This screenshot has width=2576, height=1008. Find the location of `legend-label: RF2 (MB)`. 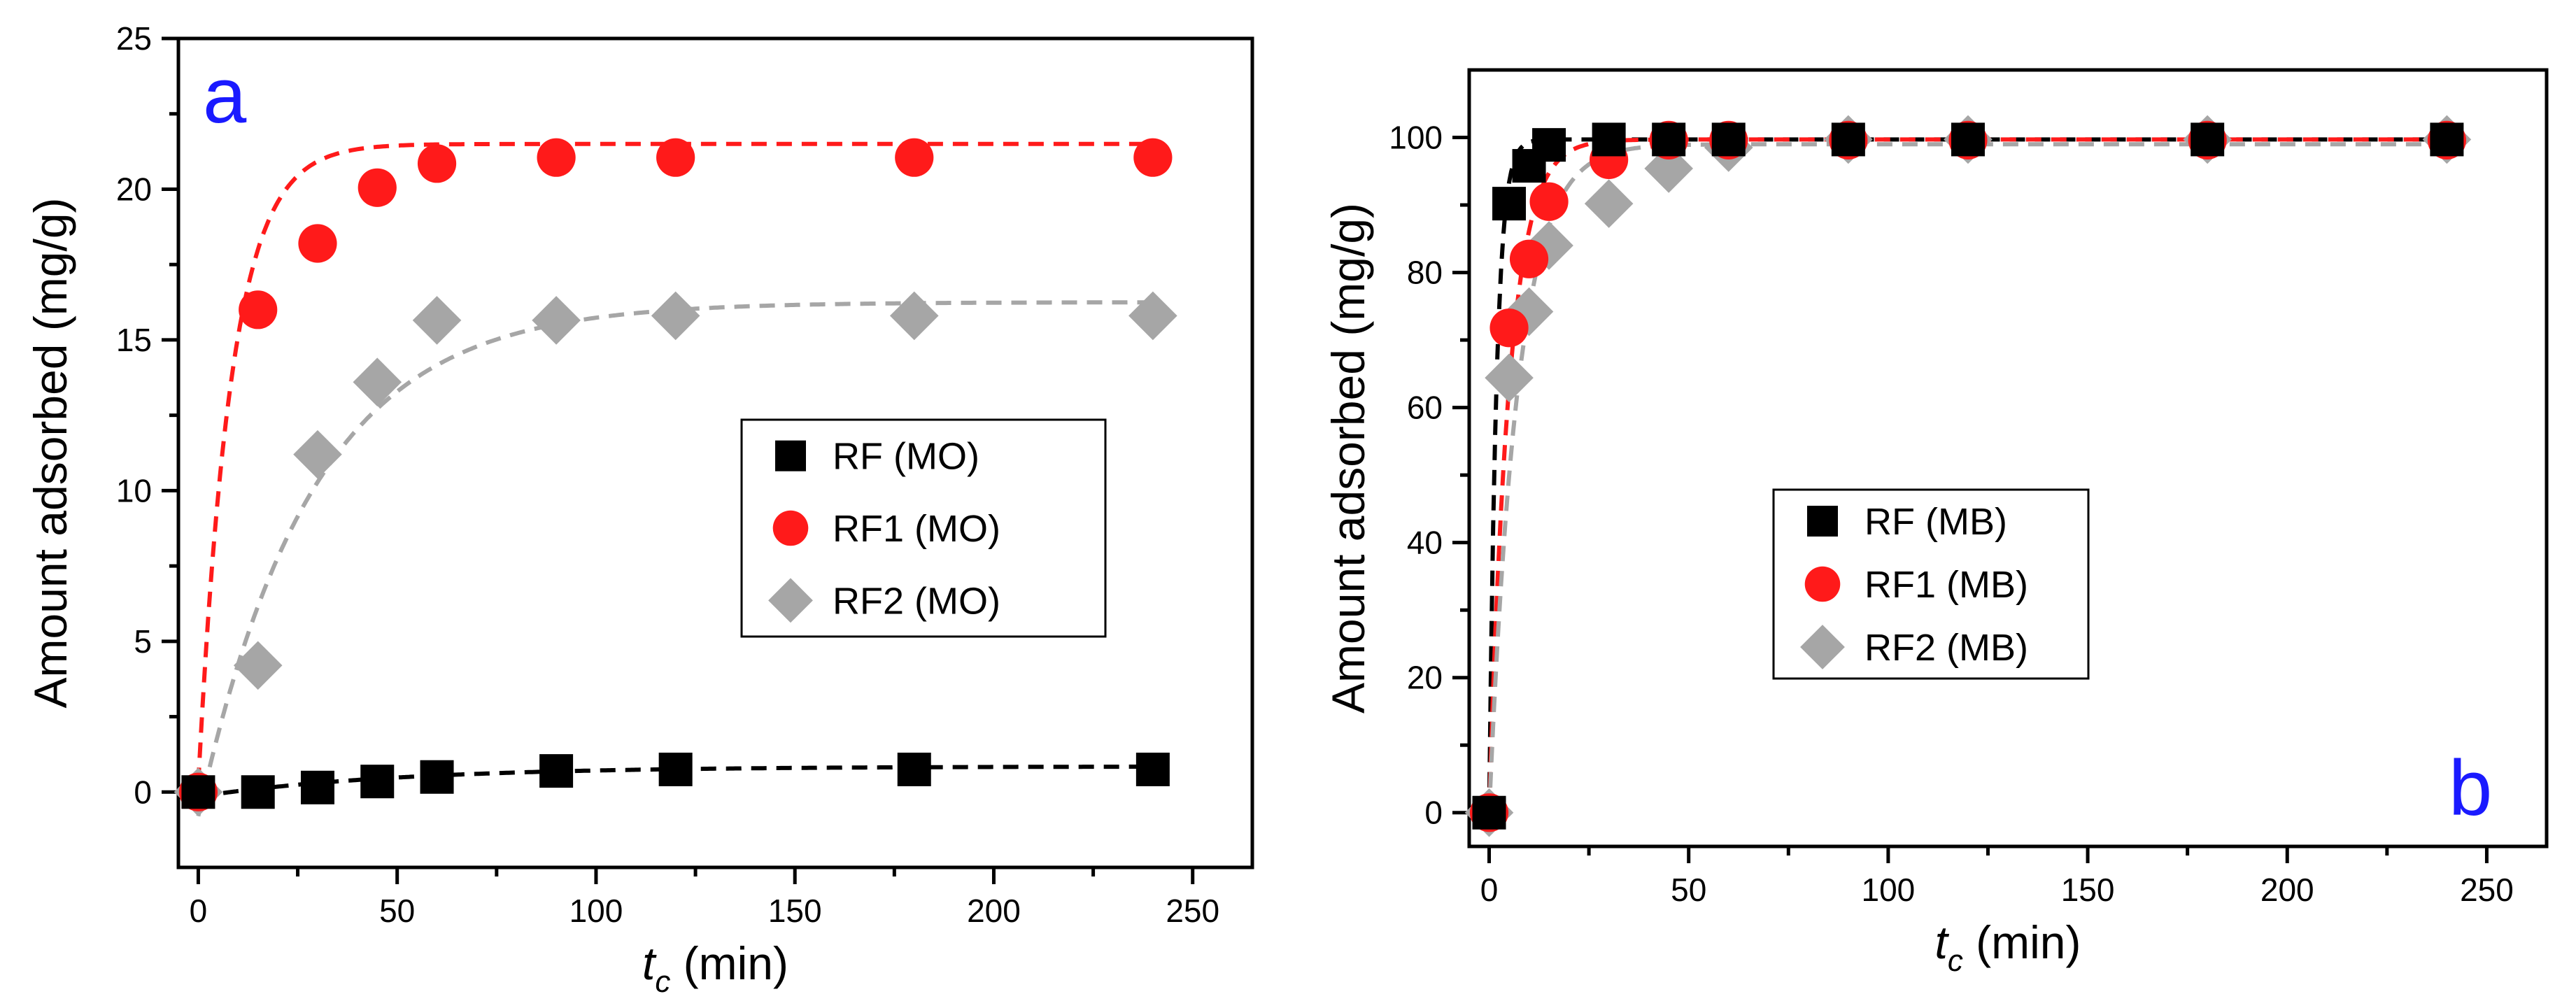

legend-label: RF2 (MB) is located at coordinates (1946, 648).